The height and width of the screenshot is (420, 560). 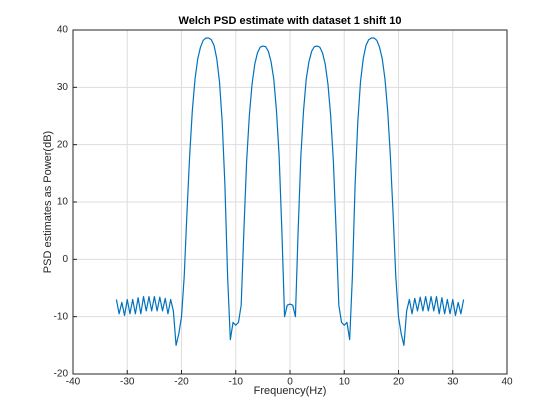 What do you see at coordinates (181, 382) in the screenshot?
I see `x-tick-label: -20` at bounding box center [181, 382].